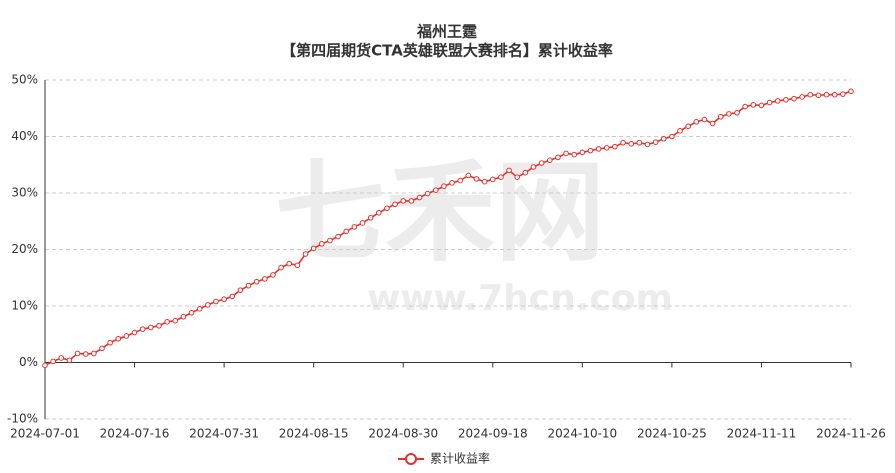  What do you see at coordinates (314, 434) in the screenshot?
I see `x-tick-label: 2024-08-15` at bounding box center [314, 434].